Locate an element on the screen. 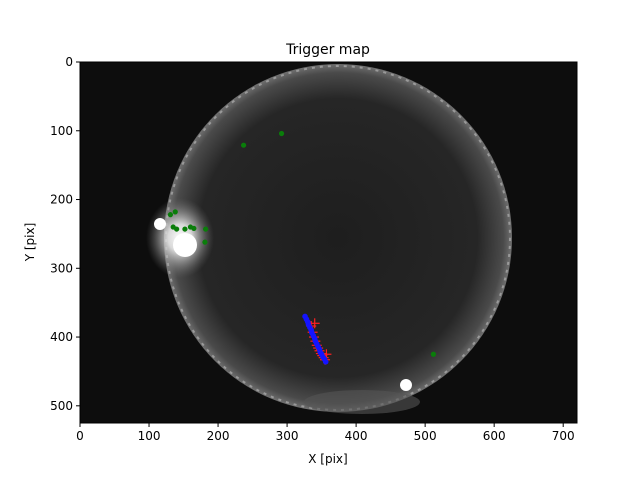  y-tick-label: 100 is located at coordinates (61, 131).